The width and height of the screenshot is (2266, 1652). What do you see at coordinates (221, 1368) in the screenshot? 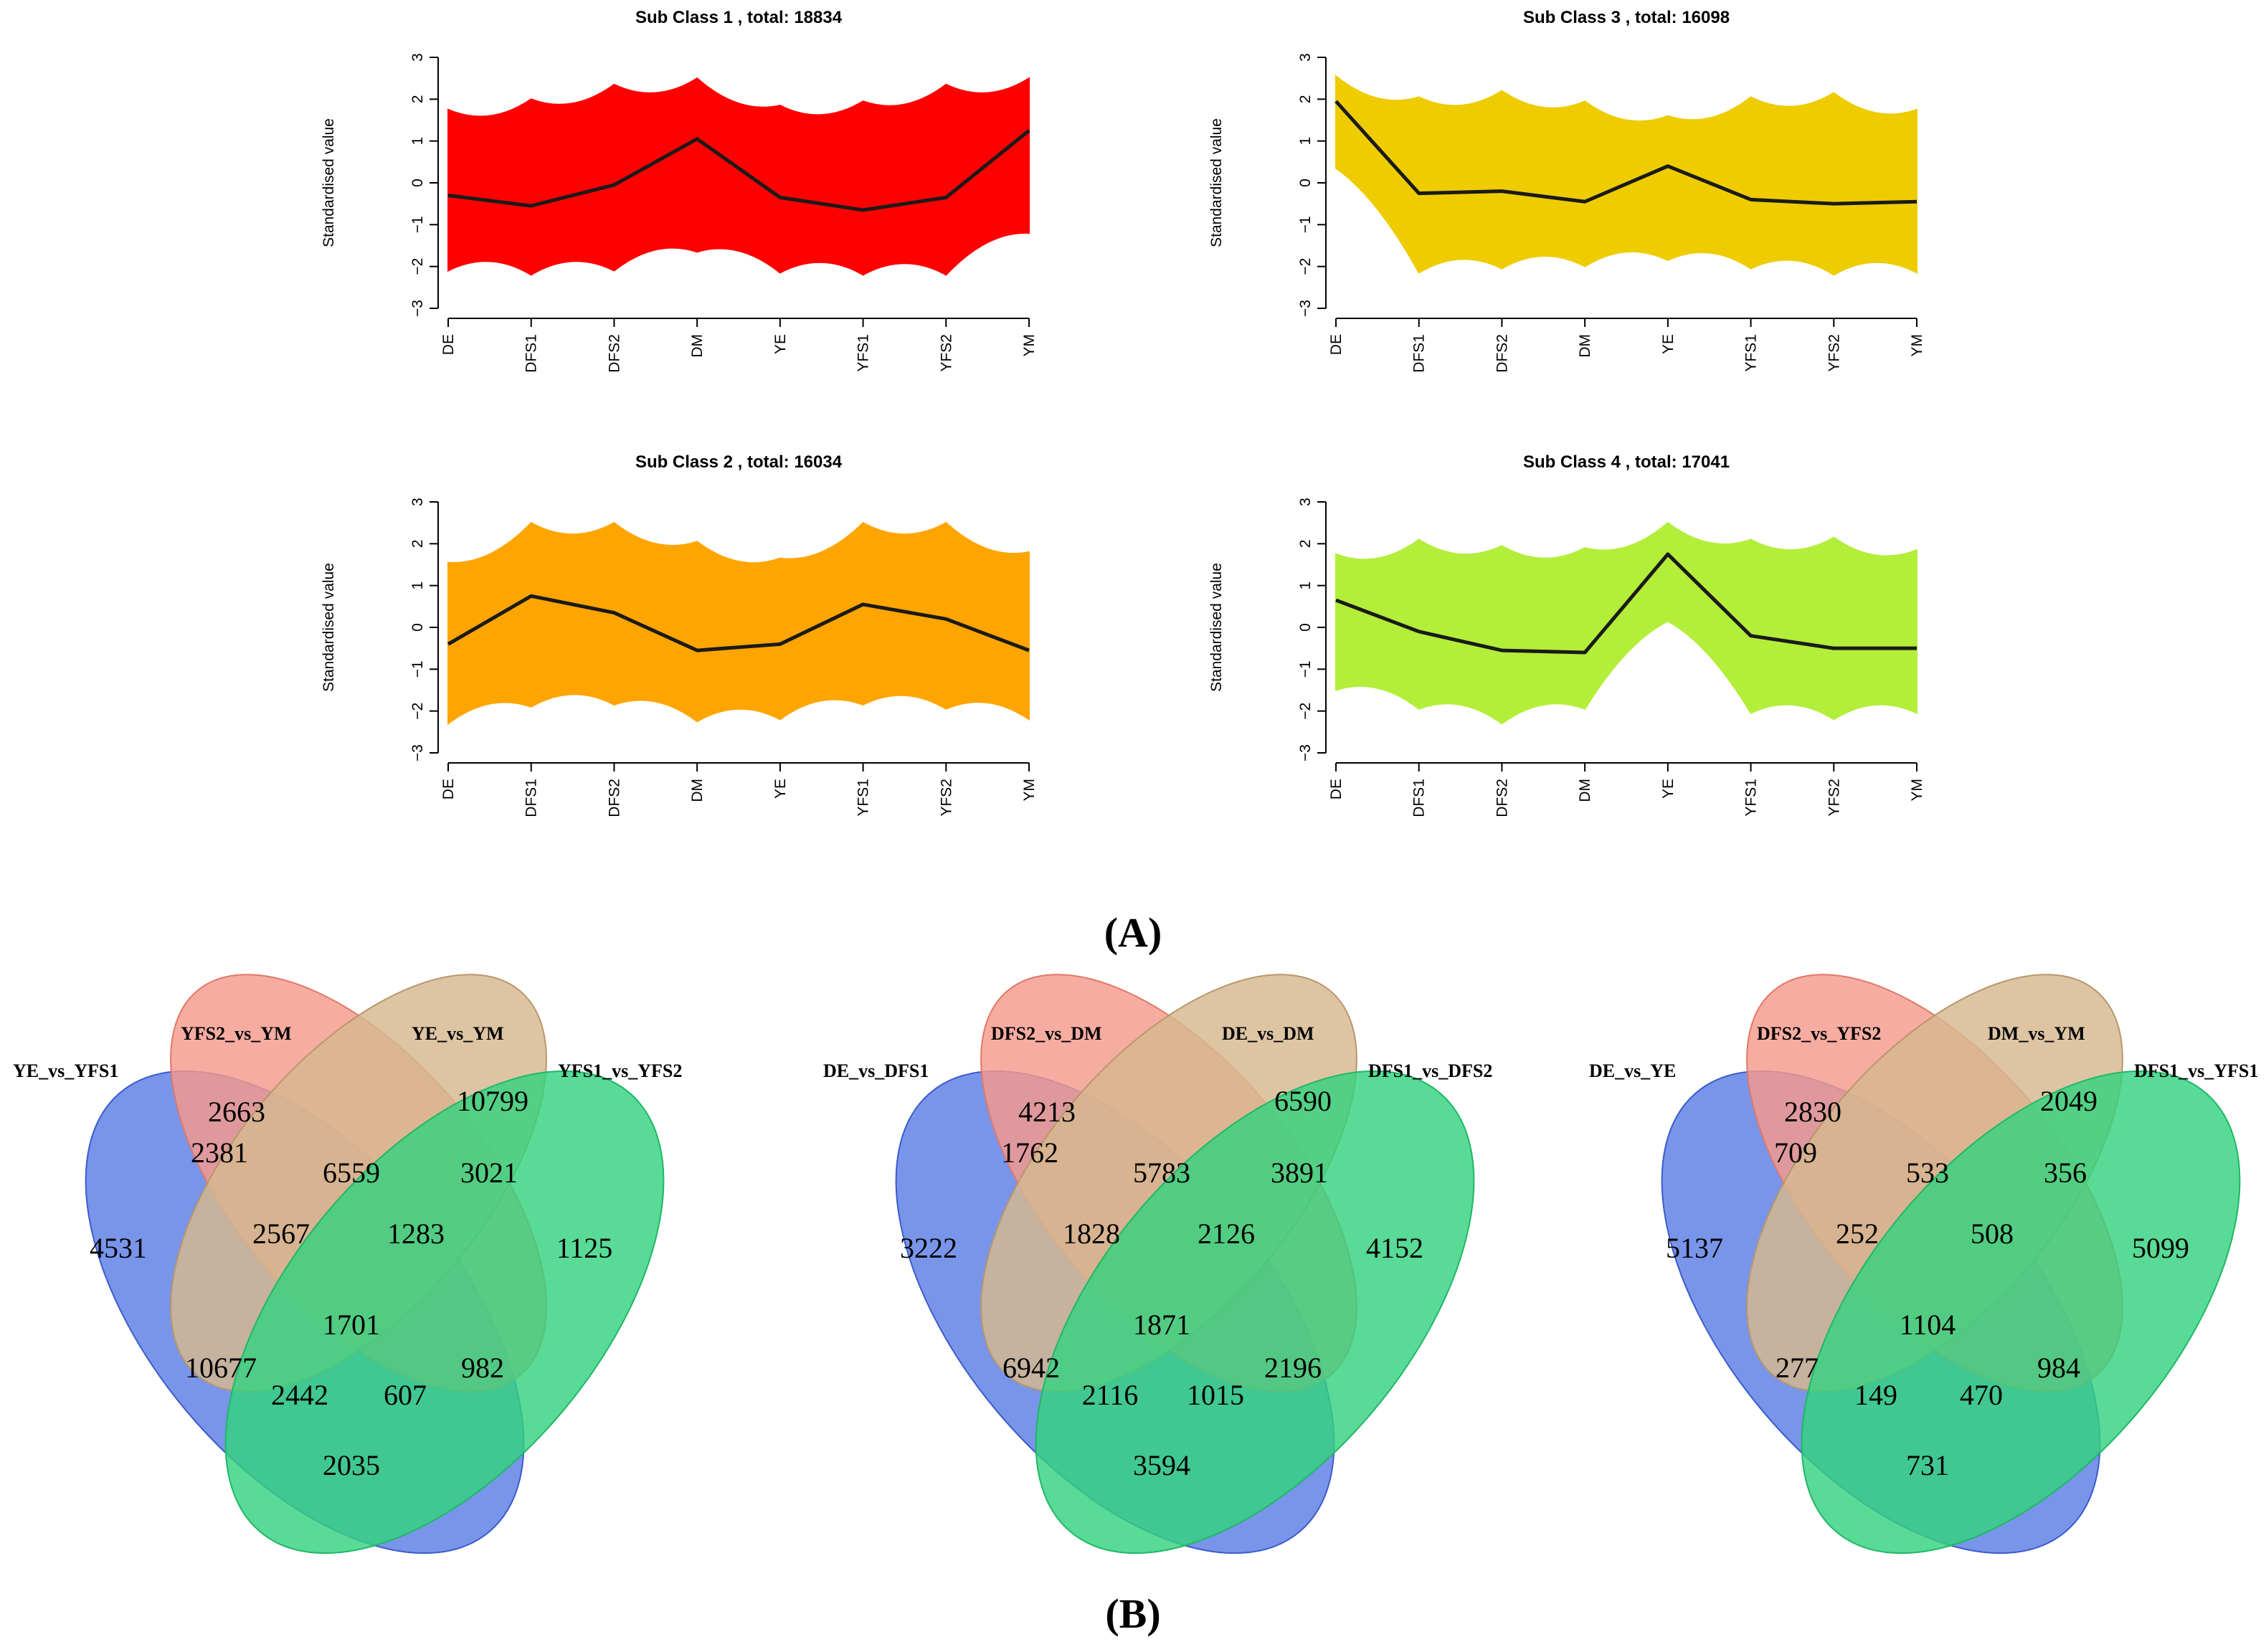
I see `region-count-ac: 10677` at bounding box center [221, 1368].